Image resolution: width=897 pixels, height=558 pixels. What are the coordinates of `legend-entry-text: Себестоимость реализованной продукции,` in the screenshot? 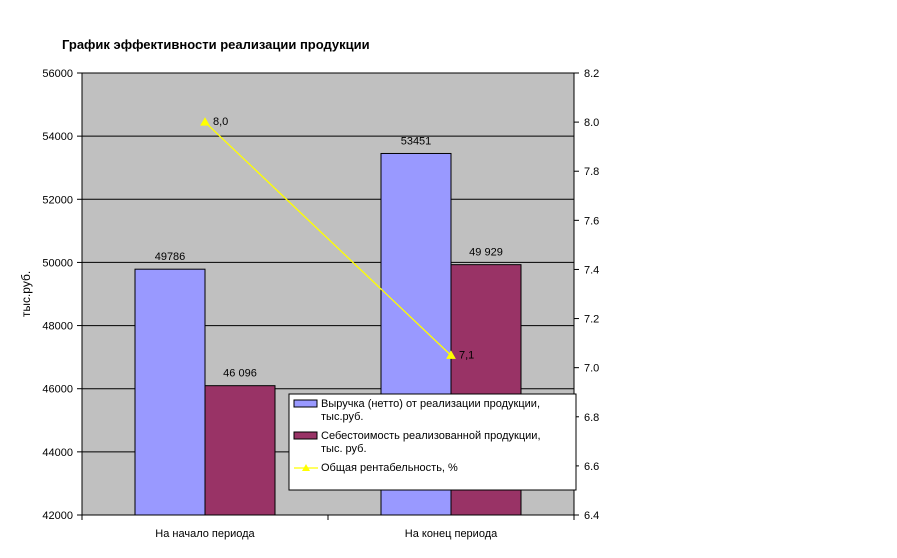 It's located at (431, 436).